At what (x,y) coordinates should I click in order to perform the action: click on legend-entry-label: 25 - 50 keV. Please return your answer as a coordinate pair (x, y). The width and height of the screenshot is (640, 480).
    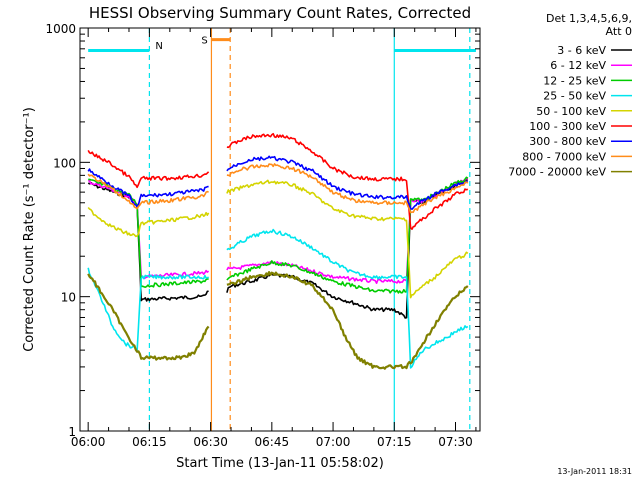
    Looking at the image, I should click on (574, 96).